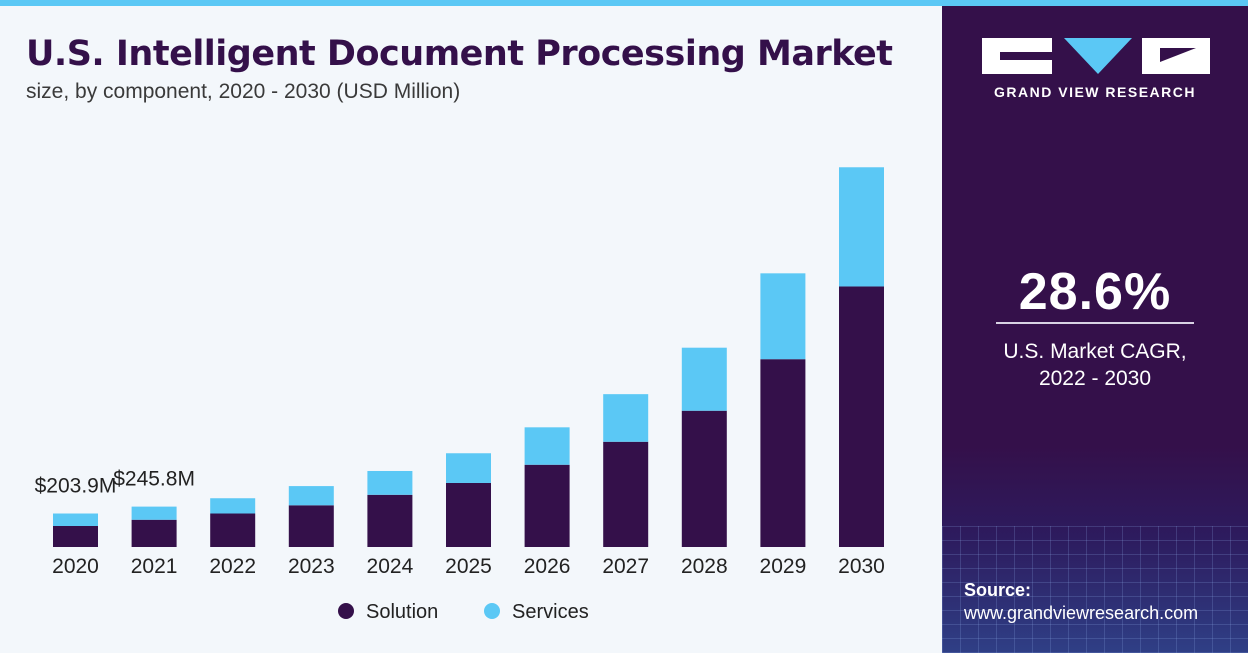 The image size is (1248, 653). What do you see at coordinates (154, 479) in the screenshot?
I see `data-label-2021: $245.8M` at bounding box center [154, 479].